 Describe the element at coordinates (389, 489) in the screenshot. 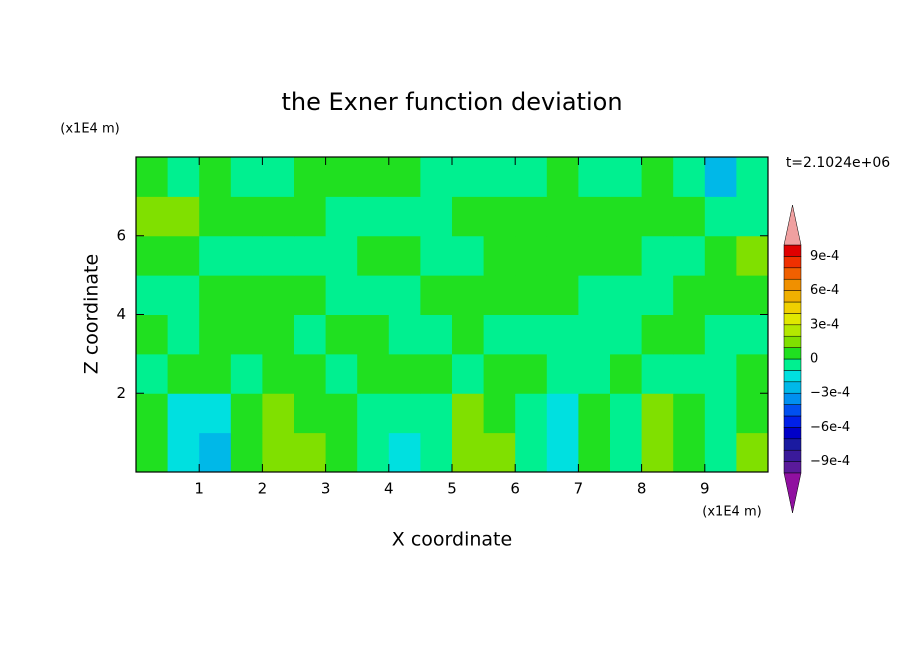

I see `x-tick-label: 4` at that location.